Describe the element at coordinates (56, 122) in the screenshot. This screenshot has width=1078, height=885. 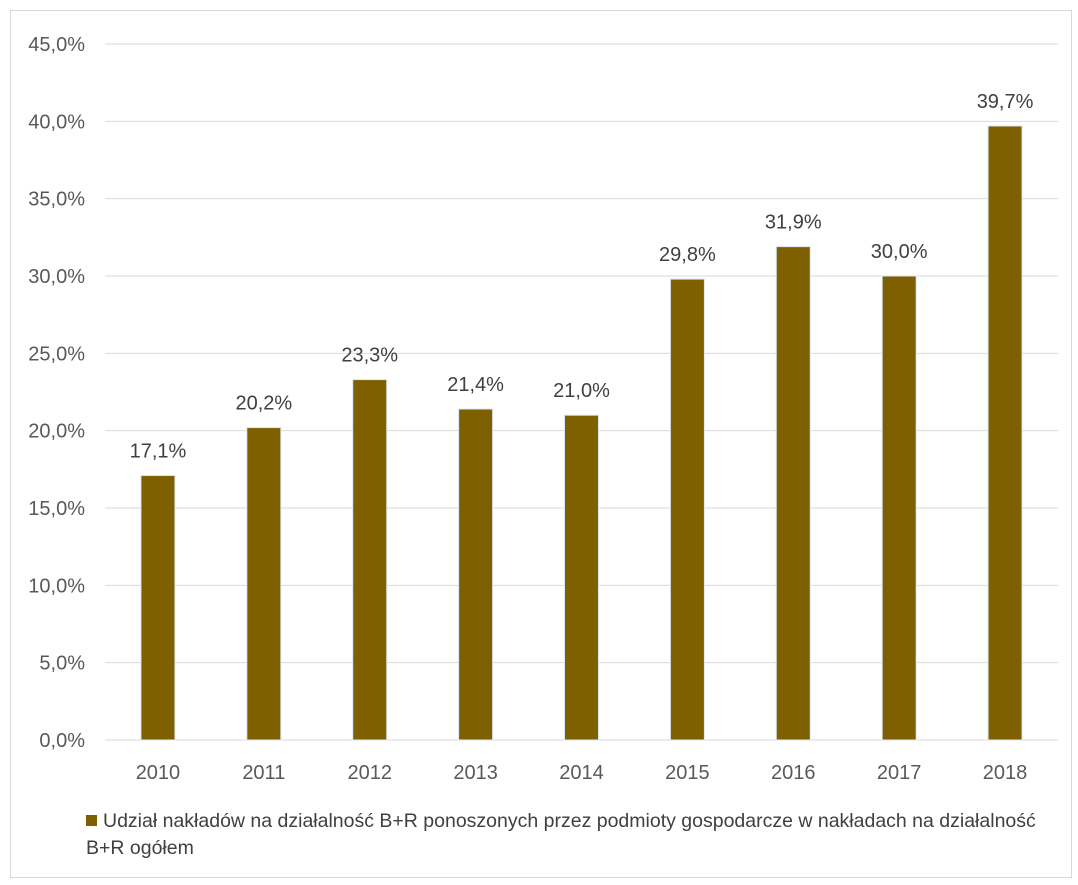
I see `y-tick-label-8: 40,0%` at that location.